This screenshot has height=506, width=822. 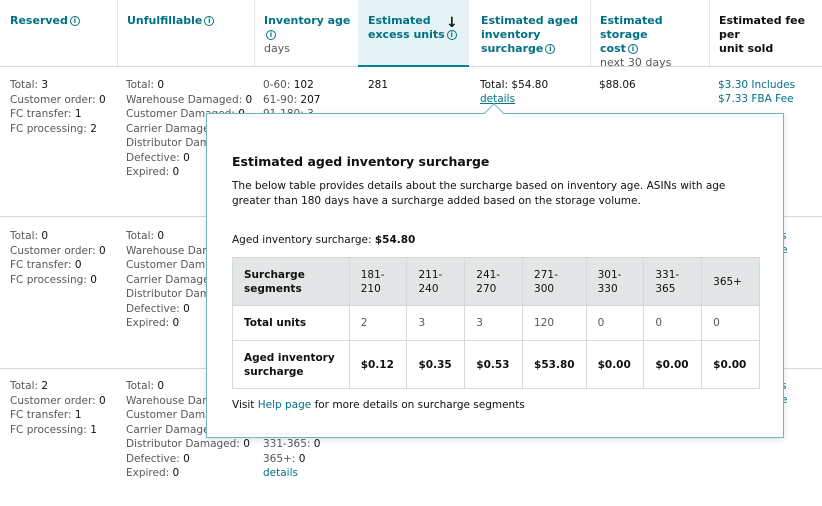 What do you see at coordinates (636, 62) in the screenshot?
I see `storage-header-sub: next 30 days` at bounding box center [636, 62].